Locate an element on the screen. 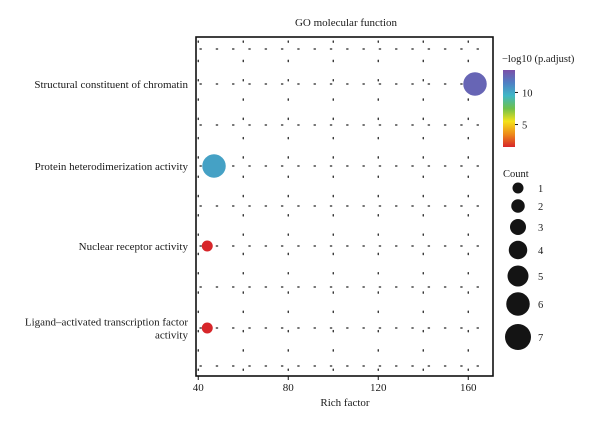 This screenshot has width=600, height=425. x-tick-label: 40 is located at coordinates (199, 388).